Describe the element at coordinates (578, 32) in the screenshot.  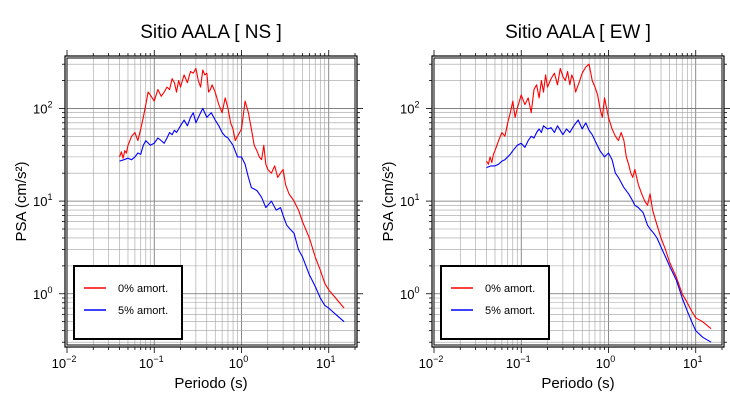
I see `chart-title: Sitio AALA [ EW ]` at that location.